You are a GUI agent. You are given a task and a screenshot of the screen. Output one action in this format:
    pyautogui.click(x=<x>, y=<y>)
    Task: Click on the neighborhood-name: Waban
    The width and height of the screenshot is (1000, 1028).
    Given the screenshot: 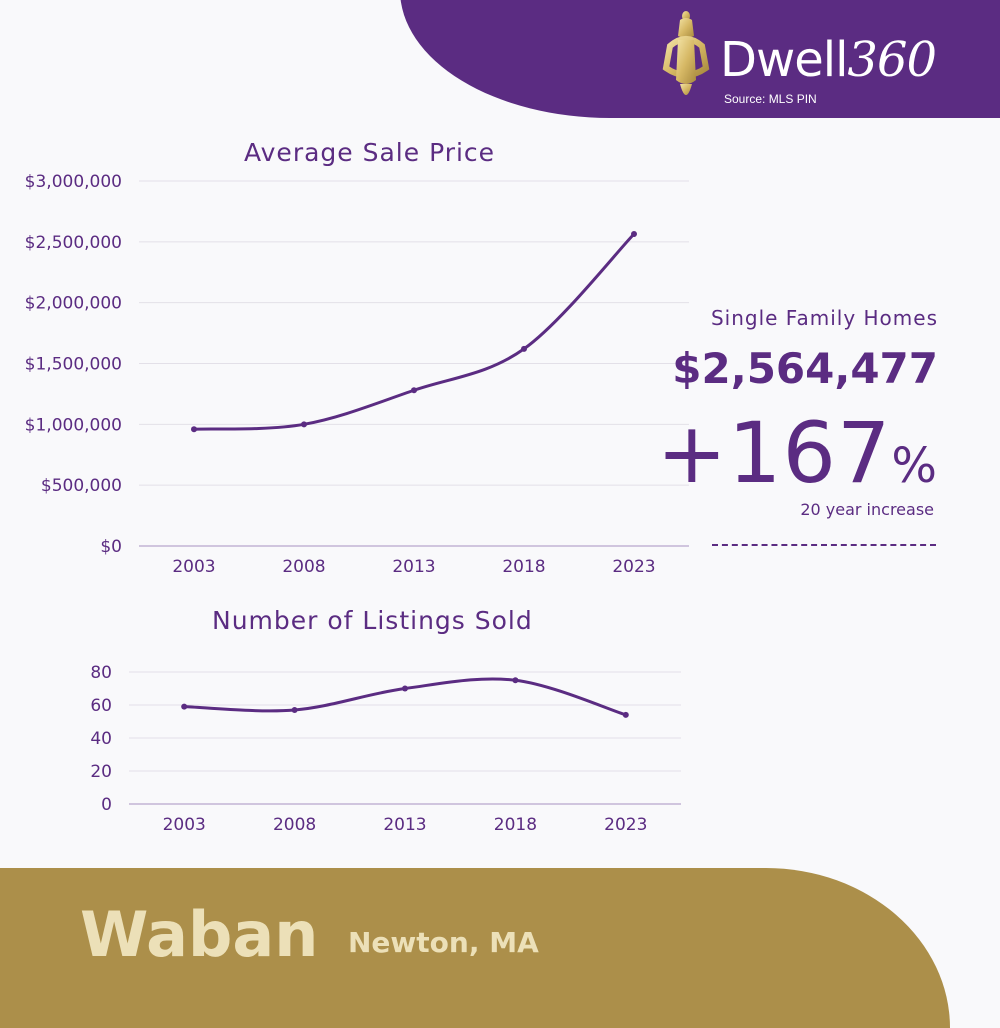 What is the action you would take?
    pyautogui.click(x=199, y=934)
    